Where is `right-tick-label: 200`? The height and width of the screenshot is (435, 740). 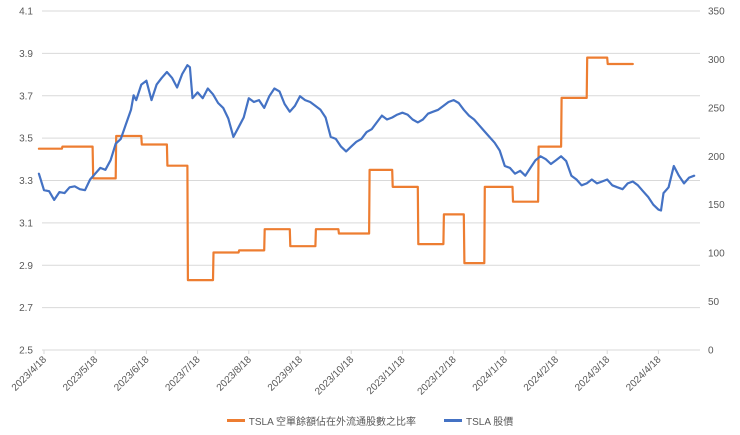
right-tick-label: 200 is located at coordinates (716, 157).